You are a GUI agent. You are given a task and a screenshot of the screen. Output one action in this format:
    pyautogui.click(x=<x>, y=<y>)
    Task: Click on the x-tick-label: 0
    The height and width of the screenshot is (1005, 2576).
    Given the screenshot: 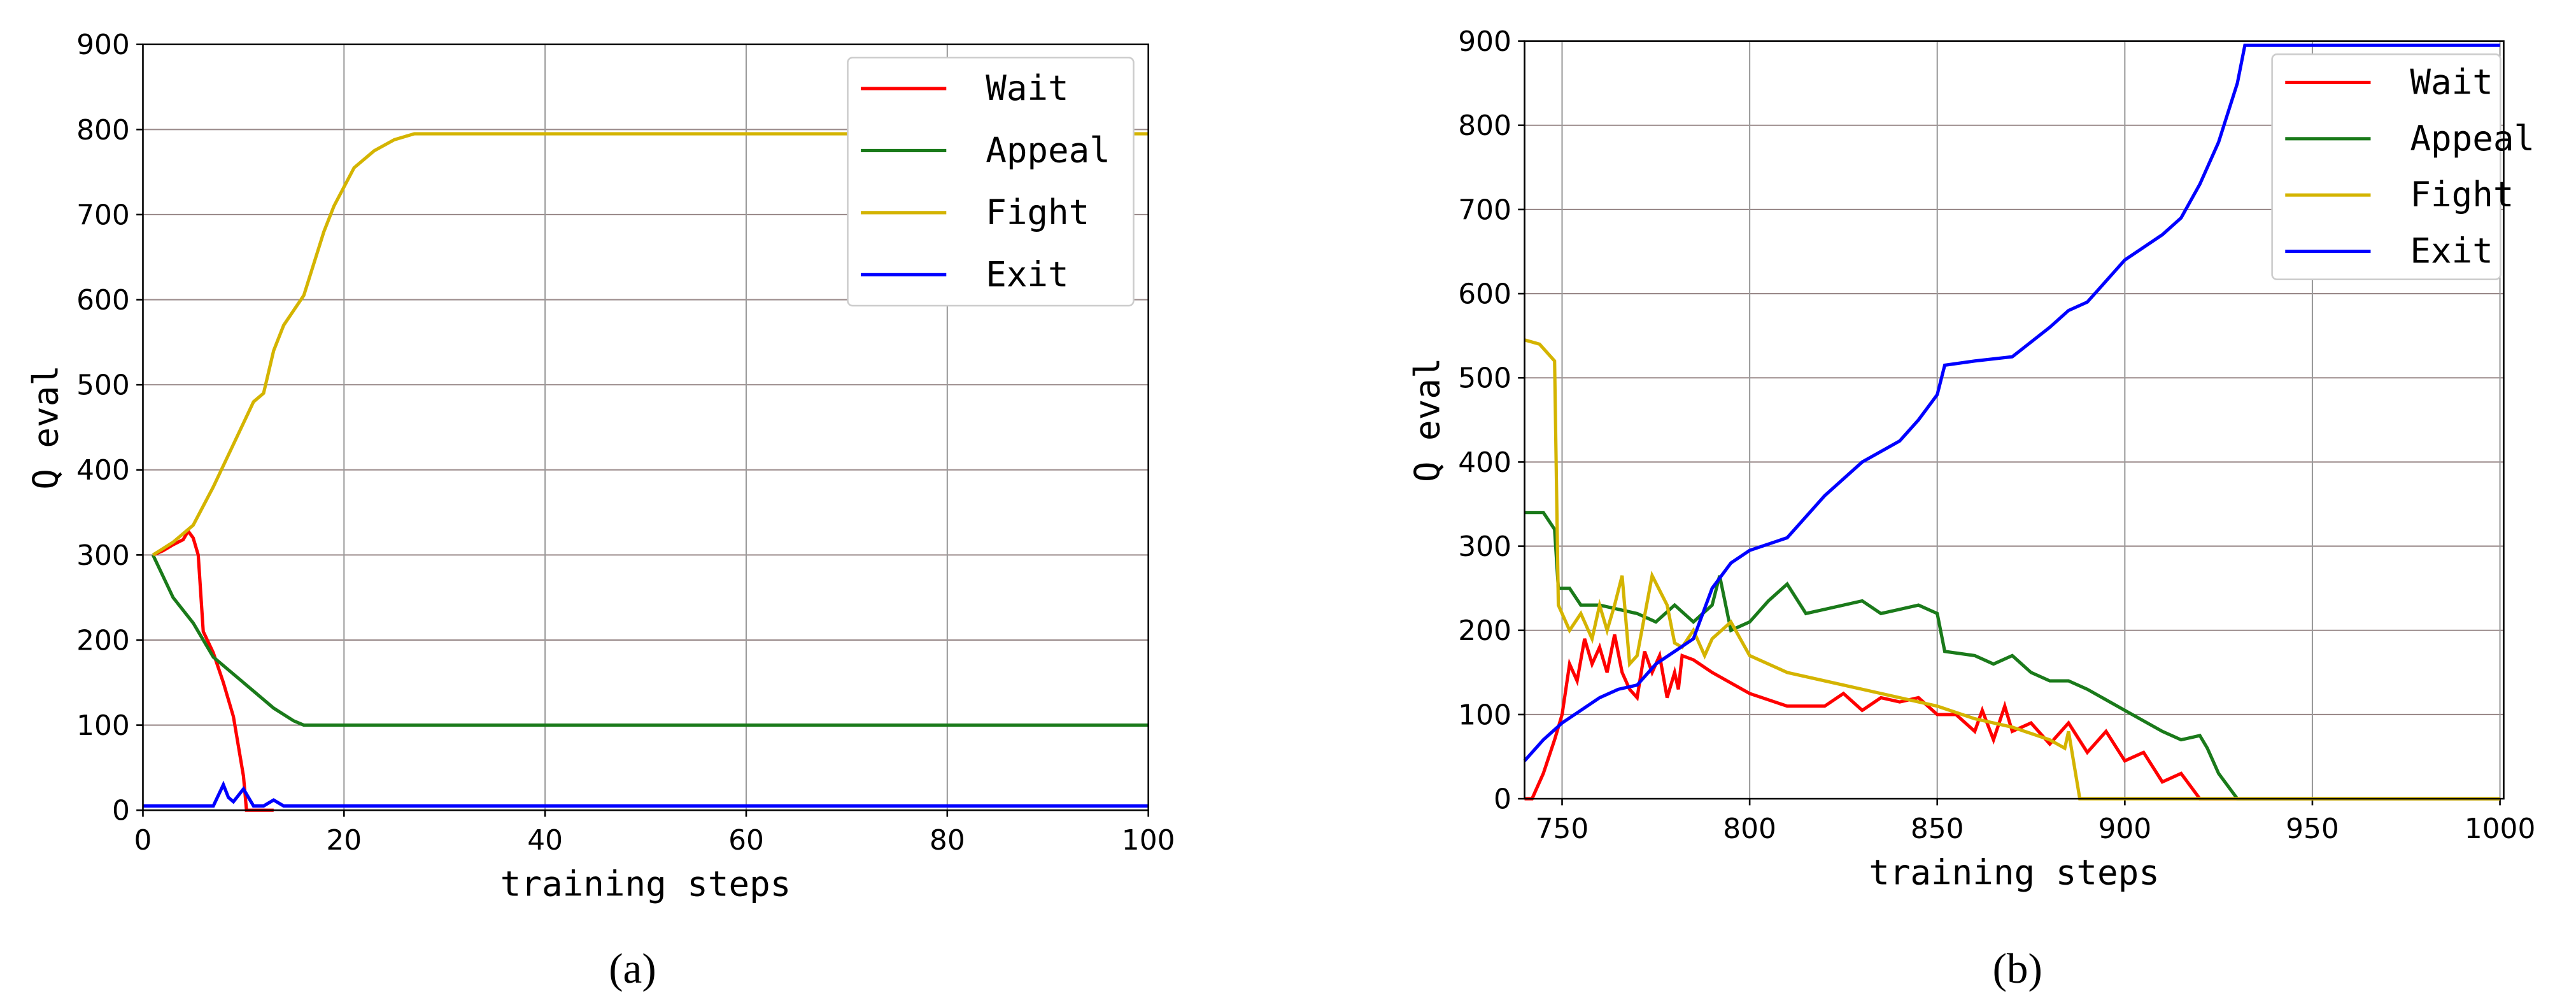 What is the action you would take?
    pyautogui.click(x=143, y=840)
    